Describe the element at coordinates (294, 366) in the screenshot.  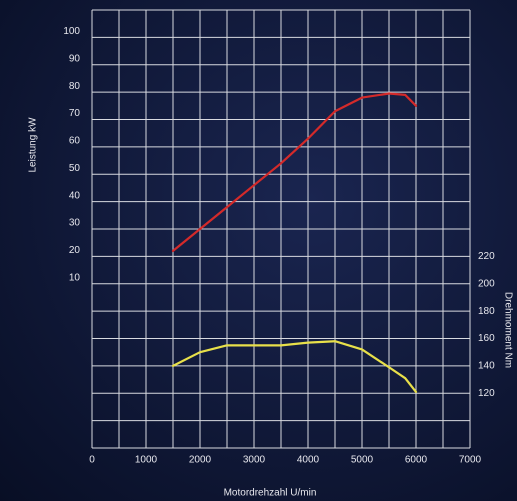
I see `series-line` at that location.